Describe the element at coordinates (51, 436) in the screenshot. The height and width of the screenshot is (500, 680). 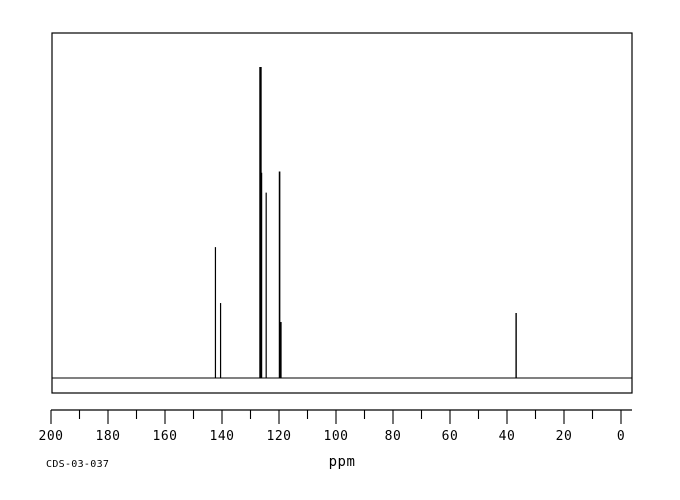
I see `tick-label: 200` at that location.